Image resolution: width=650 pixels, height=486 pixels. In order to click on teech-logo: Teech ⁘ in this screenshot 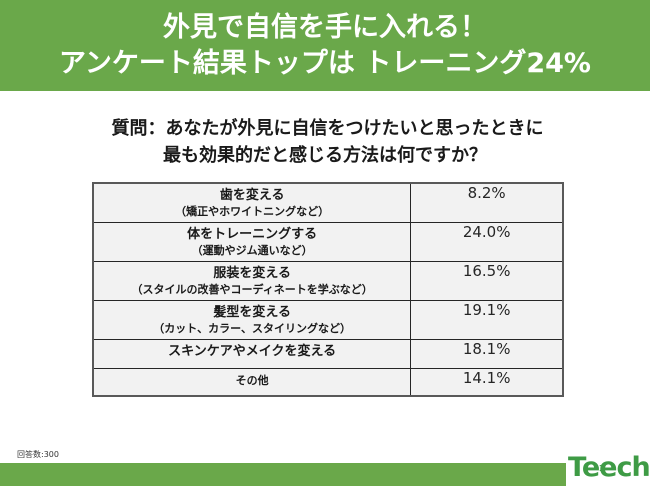, I will do `click(609, 468)`.